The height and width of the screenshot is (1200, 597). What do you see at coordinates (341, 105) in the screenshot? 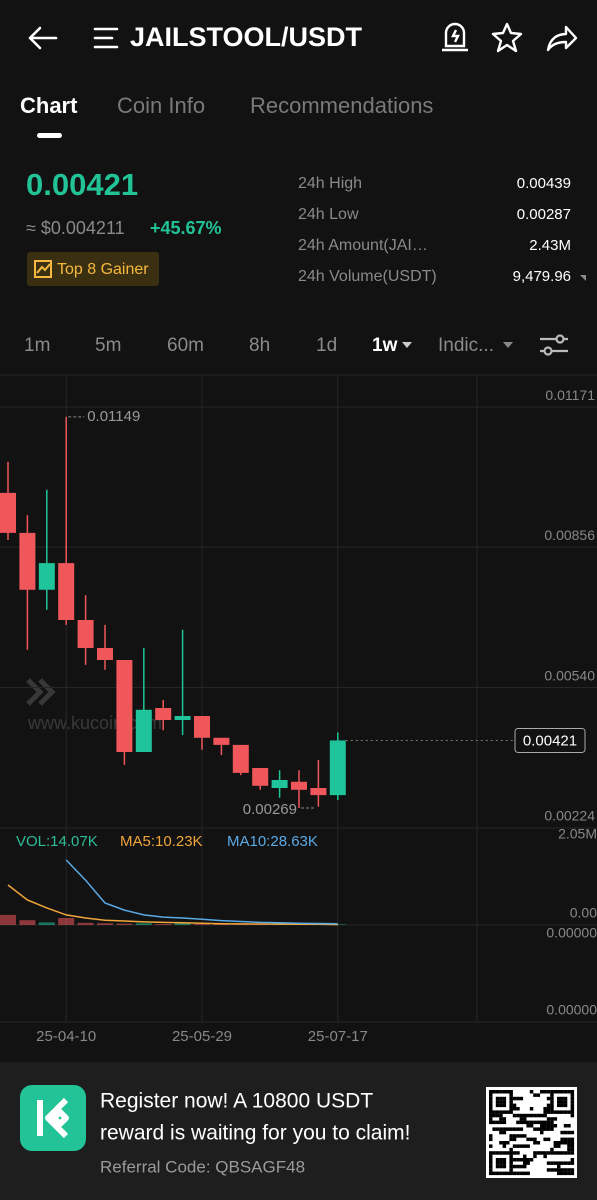
I see `tab: Recommendations` at bounding box center [341, 105].